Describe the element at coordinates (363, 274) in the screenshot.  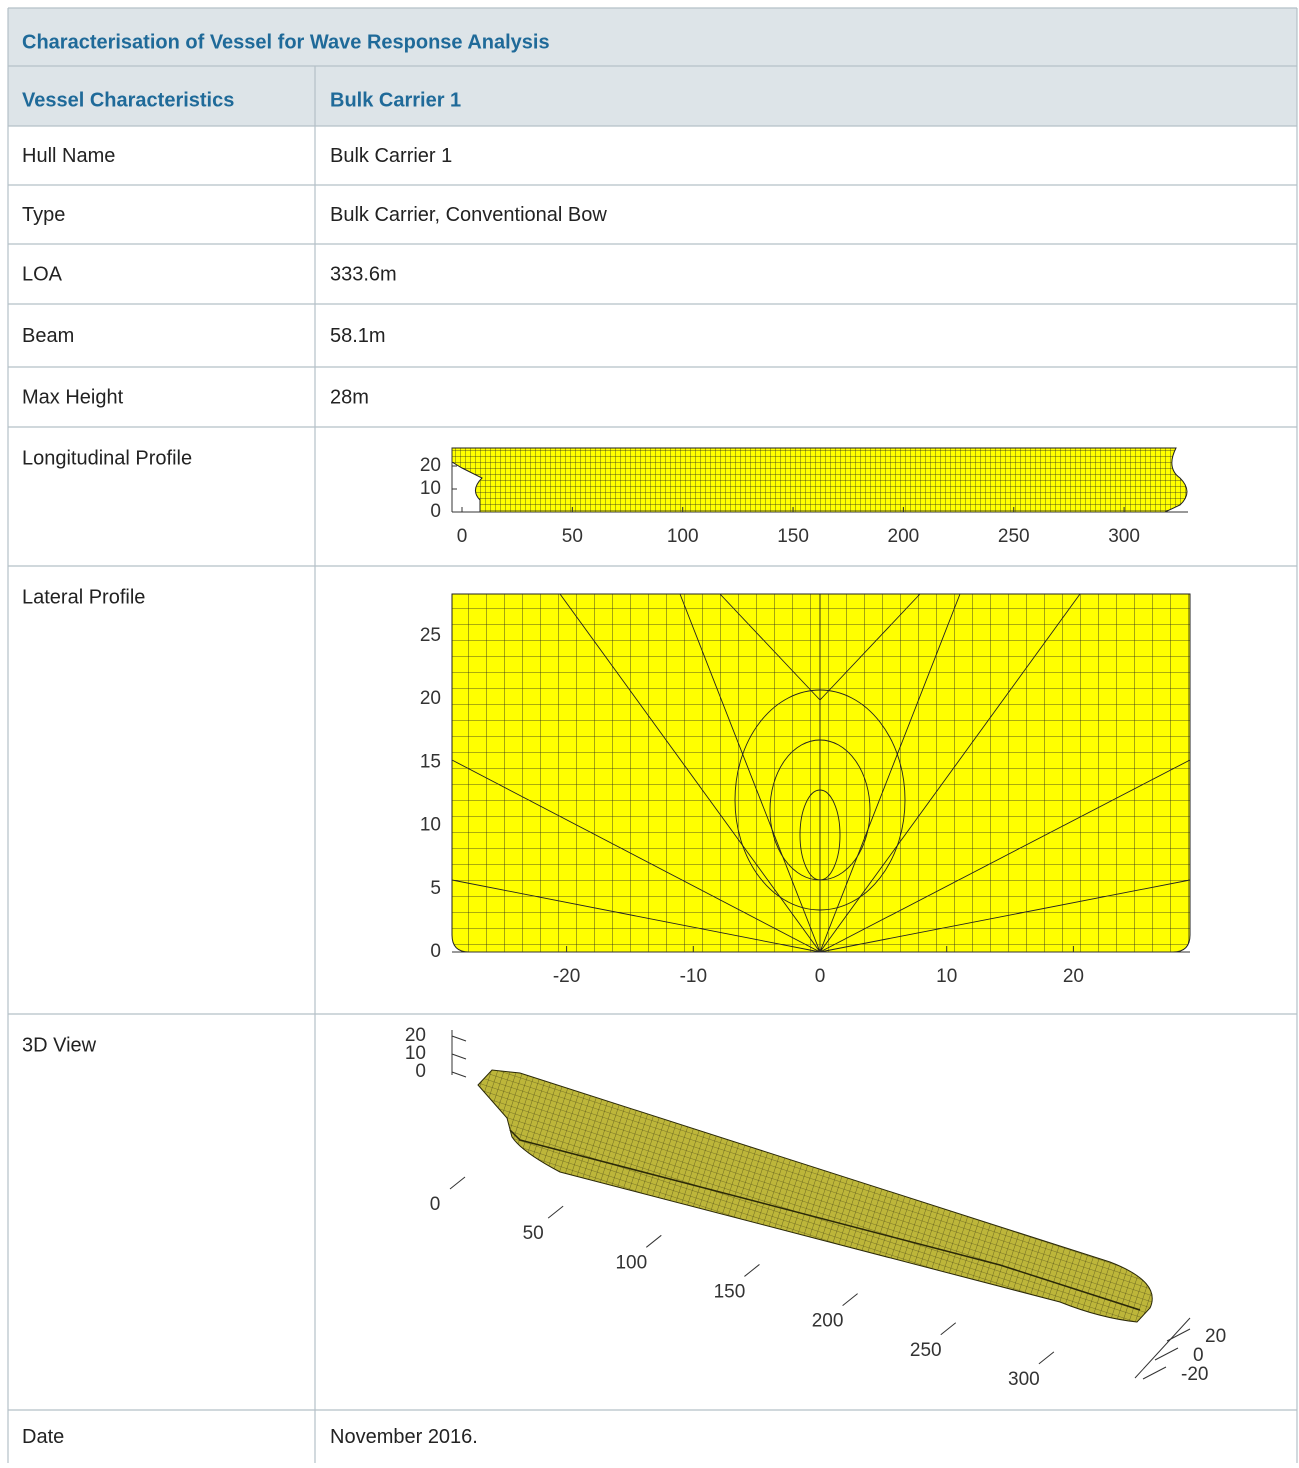
I see `row-value: 333.6m` at that location.